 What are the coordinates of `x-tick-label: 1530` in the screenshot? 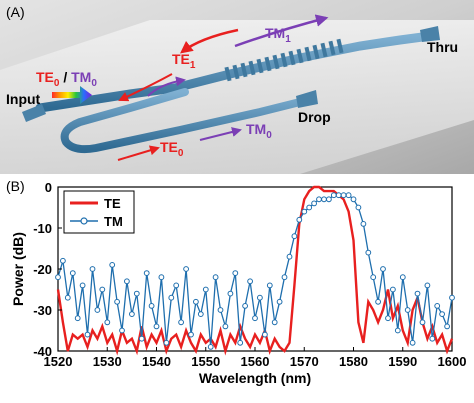 It's located at (107, 361).